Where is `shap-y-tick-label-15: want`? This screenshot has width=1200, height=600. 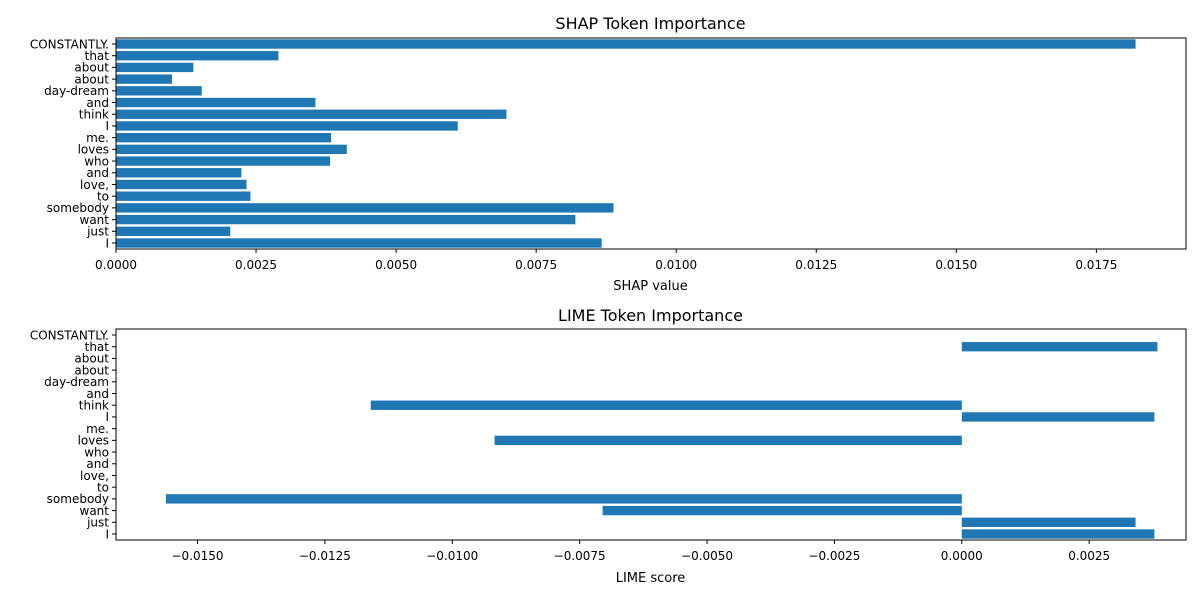 shap-y-tick-label-15: want is located at coordinates (95, 220).